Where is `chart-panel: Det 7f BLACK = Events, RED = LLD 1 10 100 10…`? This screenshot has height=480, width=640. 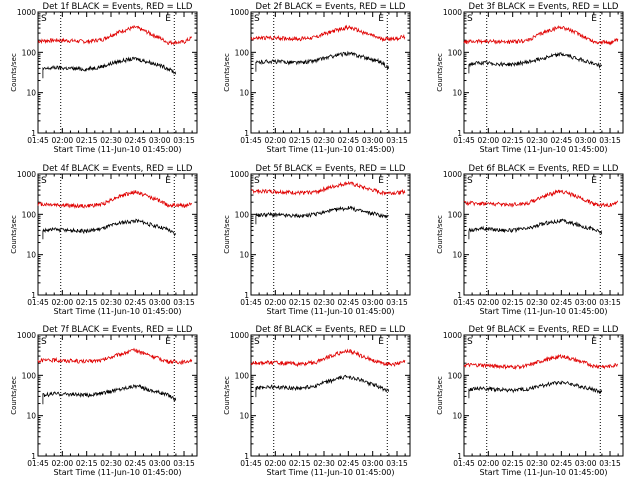
chart-panel: Det 7f BLACK = Events, RED = LLD 1 10 100 10… is located at coordinates (104, 401).